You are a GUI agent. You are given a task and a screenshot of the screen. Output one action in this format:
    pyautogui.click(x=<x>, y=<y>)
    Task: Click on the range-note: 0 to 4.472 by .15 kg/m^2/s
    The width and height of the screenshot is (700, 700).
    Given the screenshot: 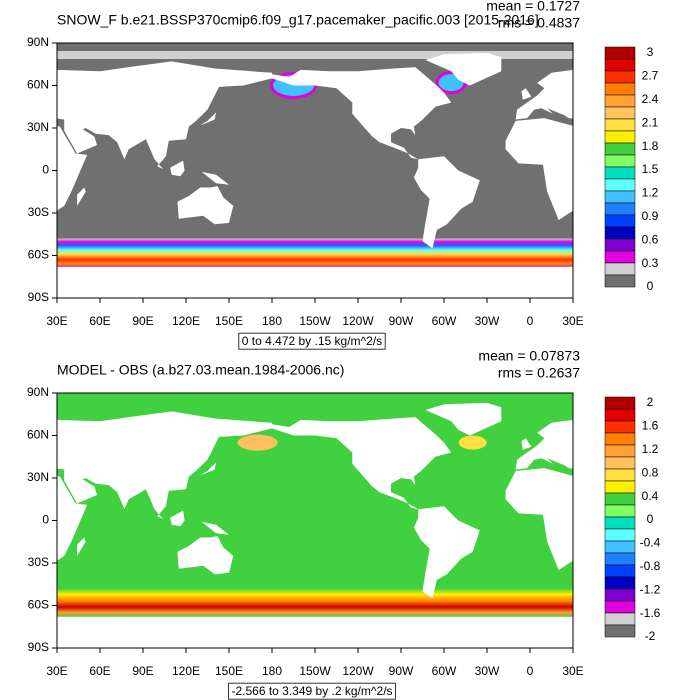 What is the action you would take?
    pyautogui.click(x=312, y=341)
    